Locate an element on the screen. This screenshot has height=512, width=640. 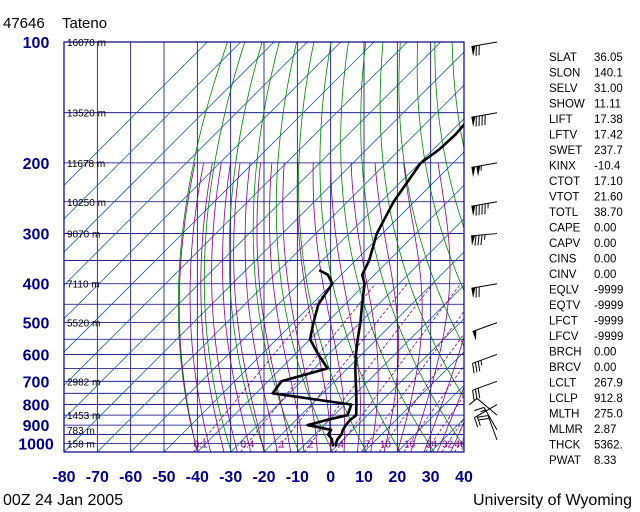
index-value: 275.0 is located at coordinates (608, 415).